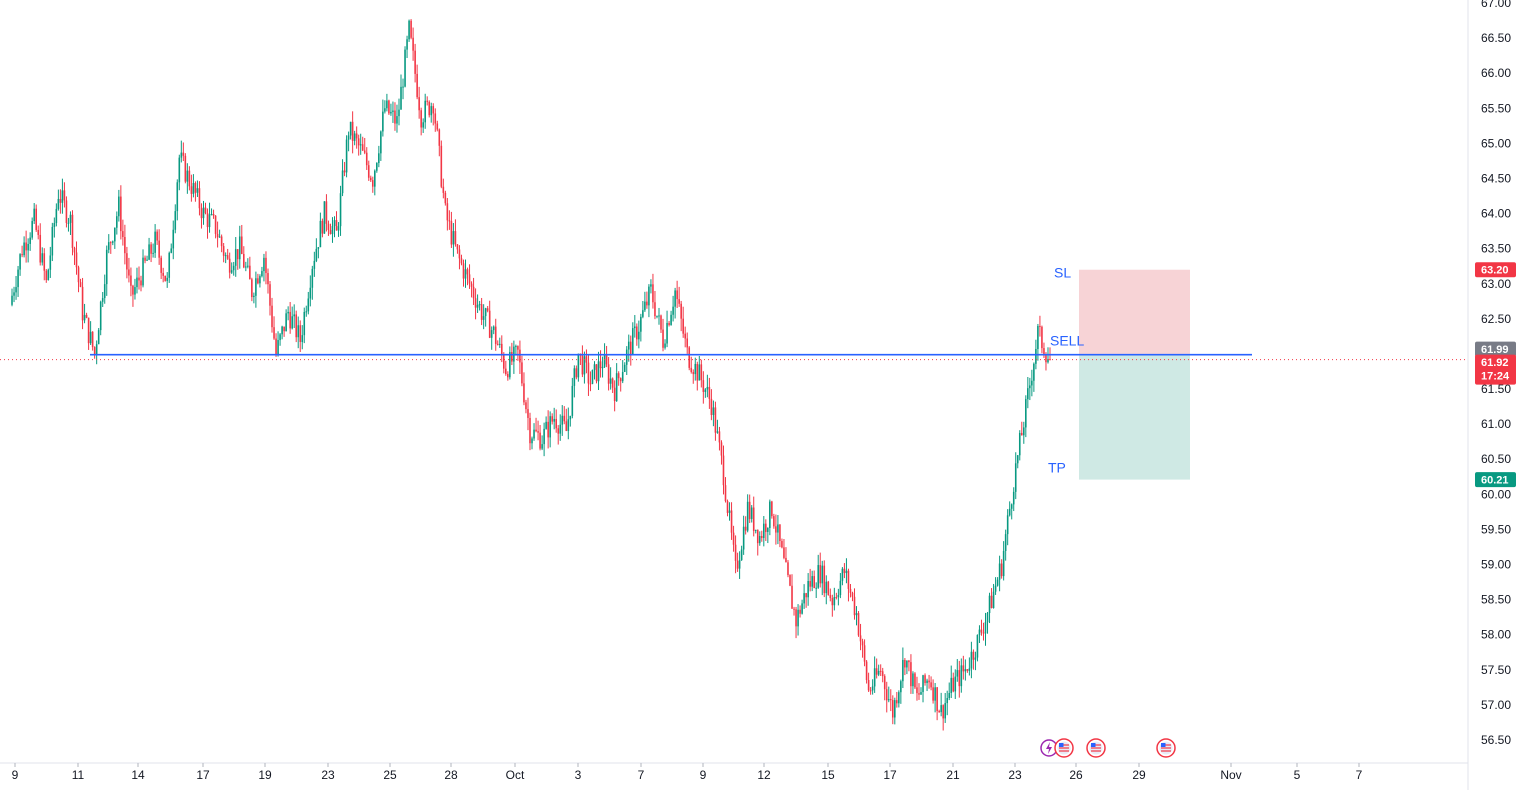 The width and height of the screenshot is (1534, 808). What do you see at coordinates (1093, 745) in the screenshot?
I see `flag-canton` at bounding box center [1093, 745].